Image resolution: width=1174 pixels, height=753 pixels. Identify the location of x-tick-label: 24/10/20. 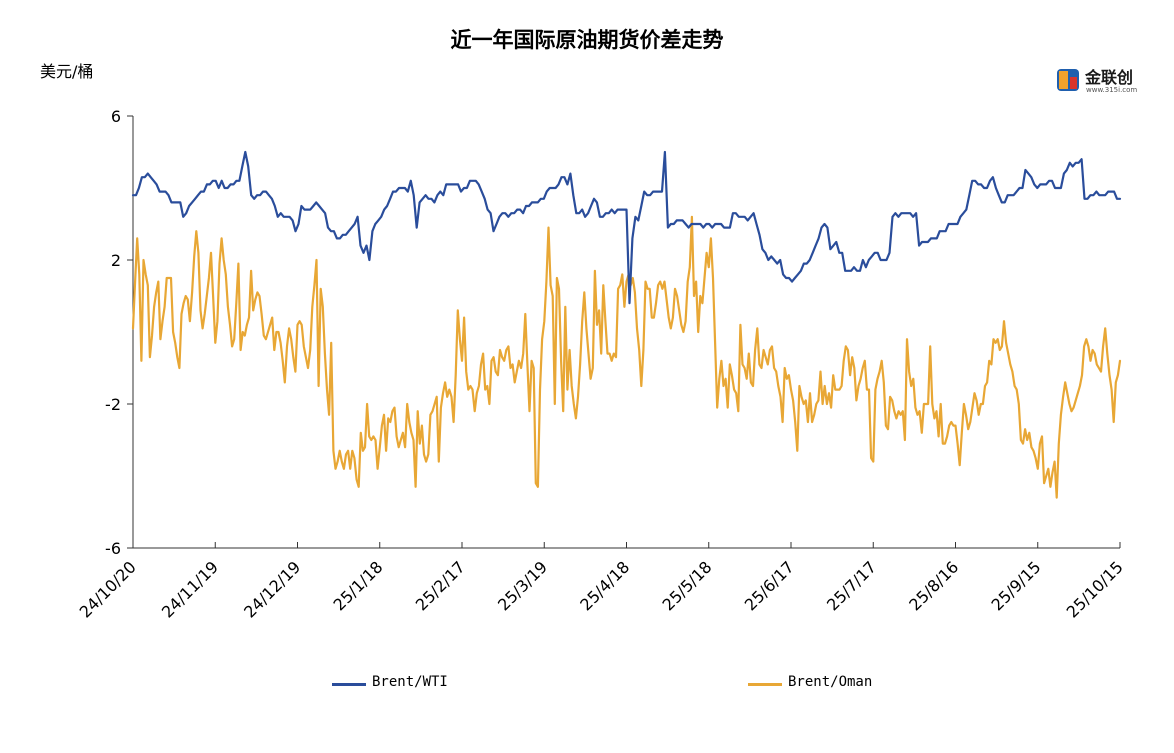
(108, 589).